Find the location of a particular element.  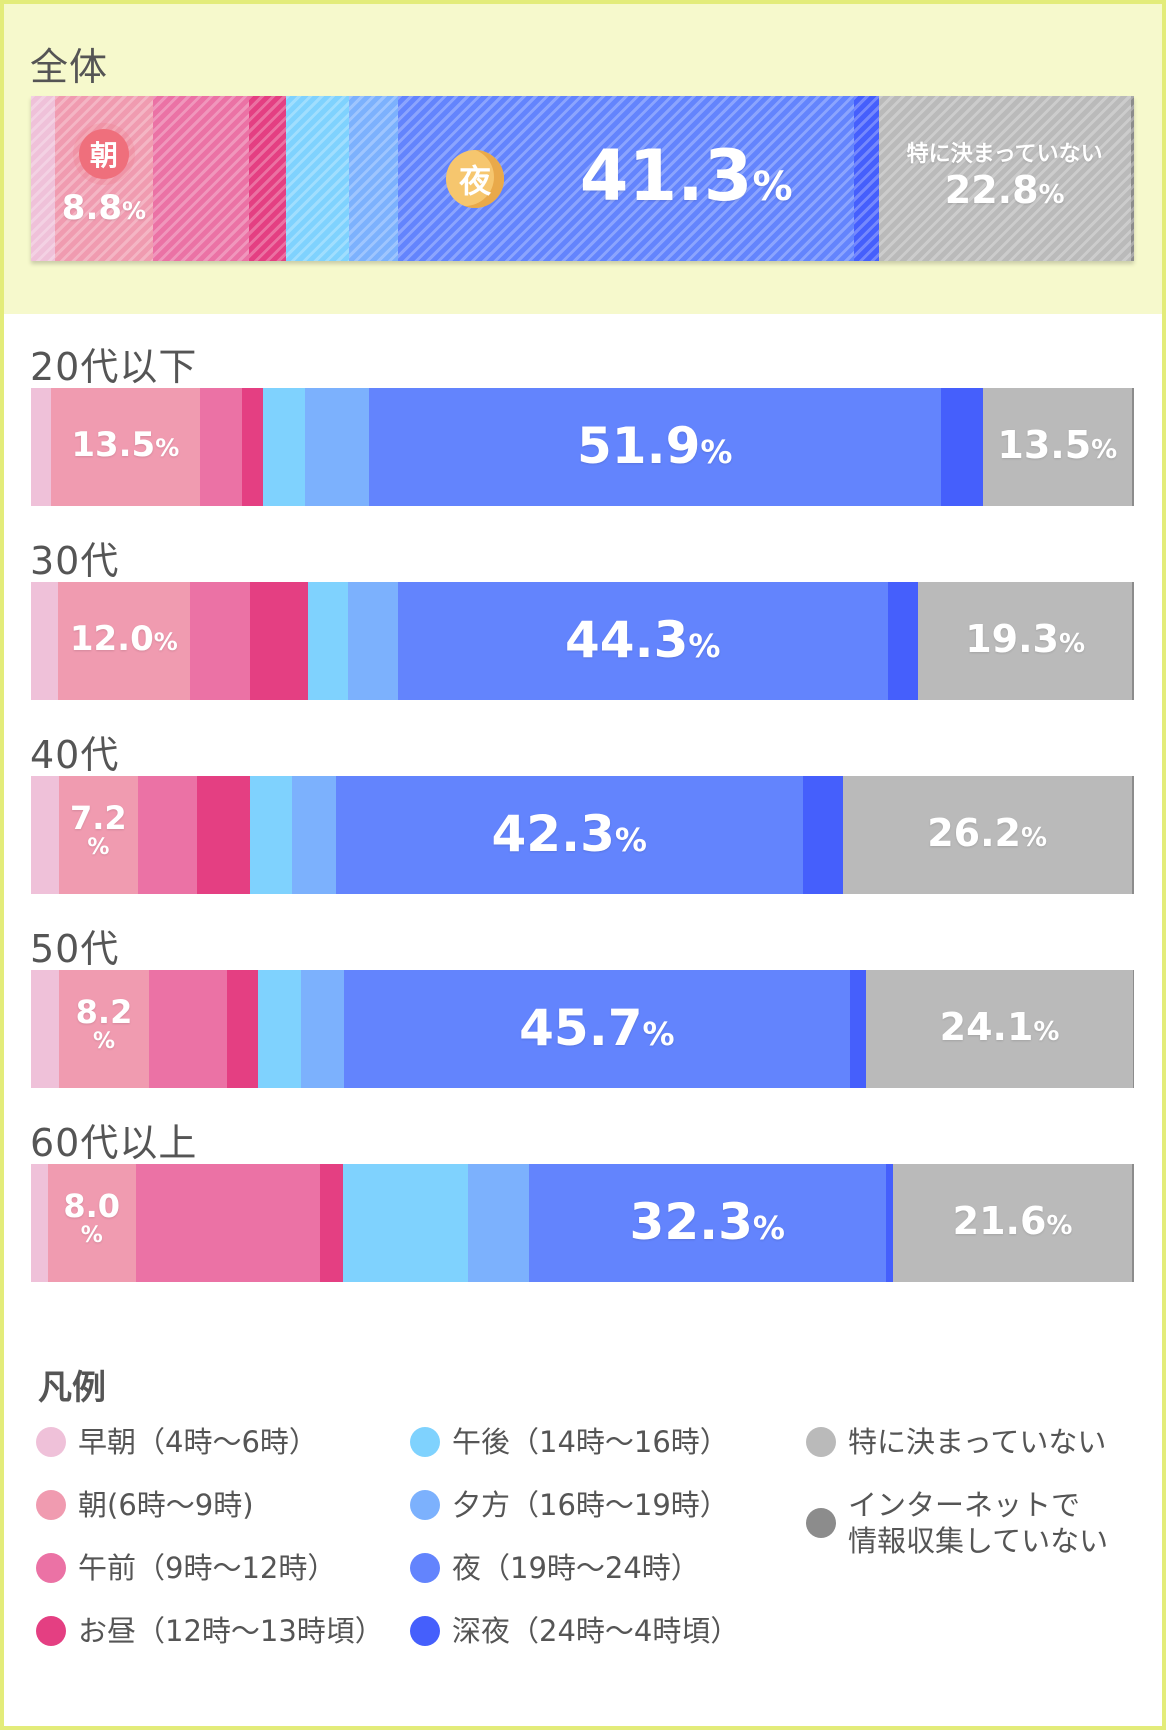

morning-sun-icon: 朝 is located at coordinates (103, 154).